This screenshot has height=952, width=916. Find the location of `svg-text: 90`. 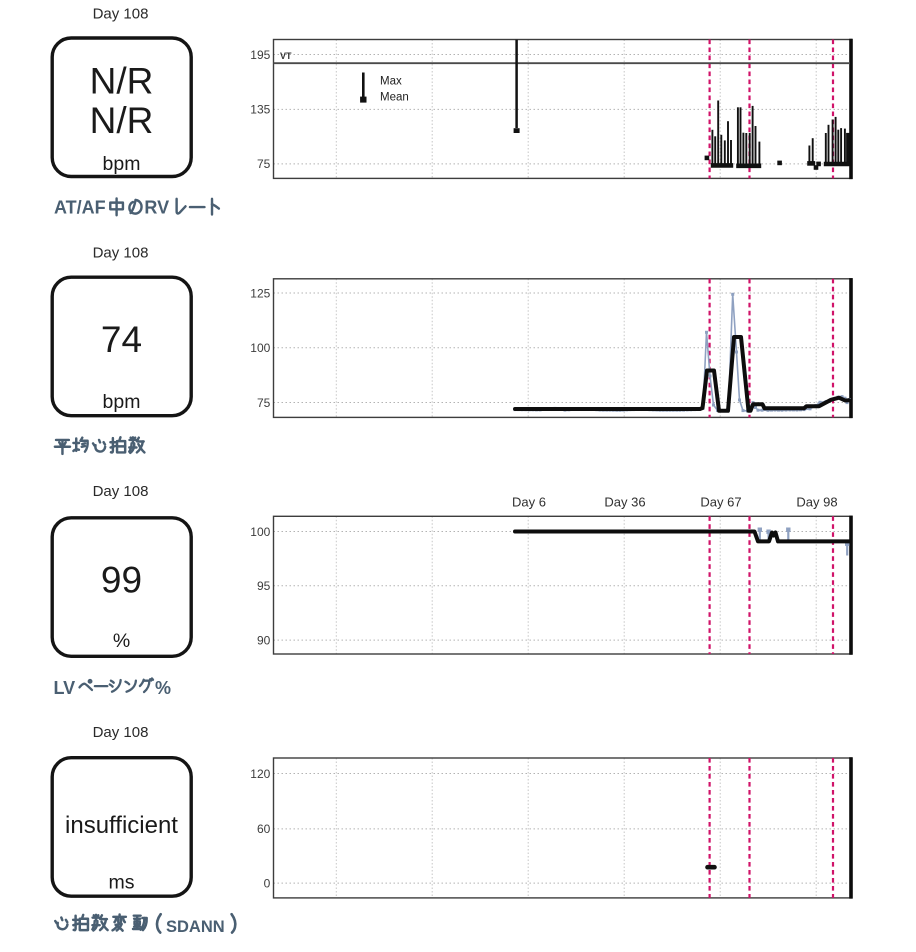

svg-text: 90 is located at coordinates (264, 640).